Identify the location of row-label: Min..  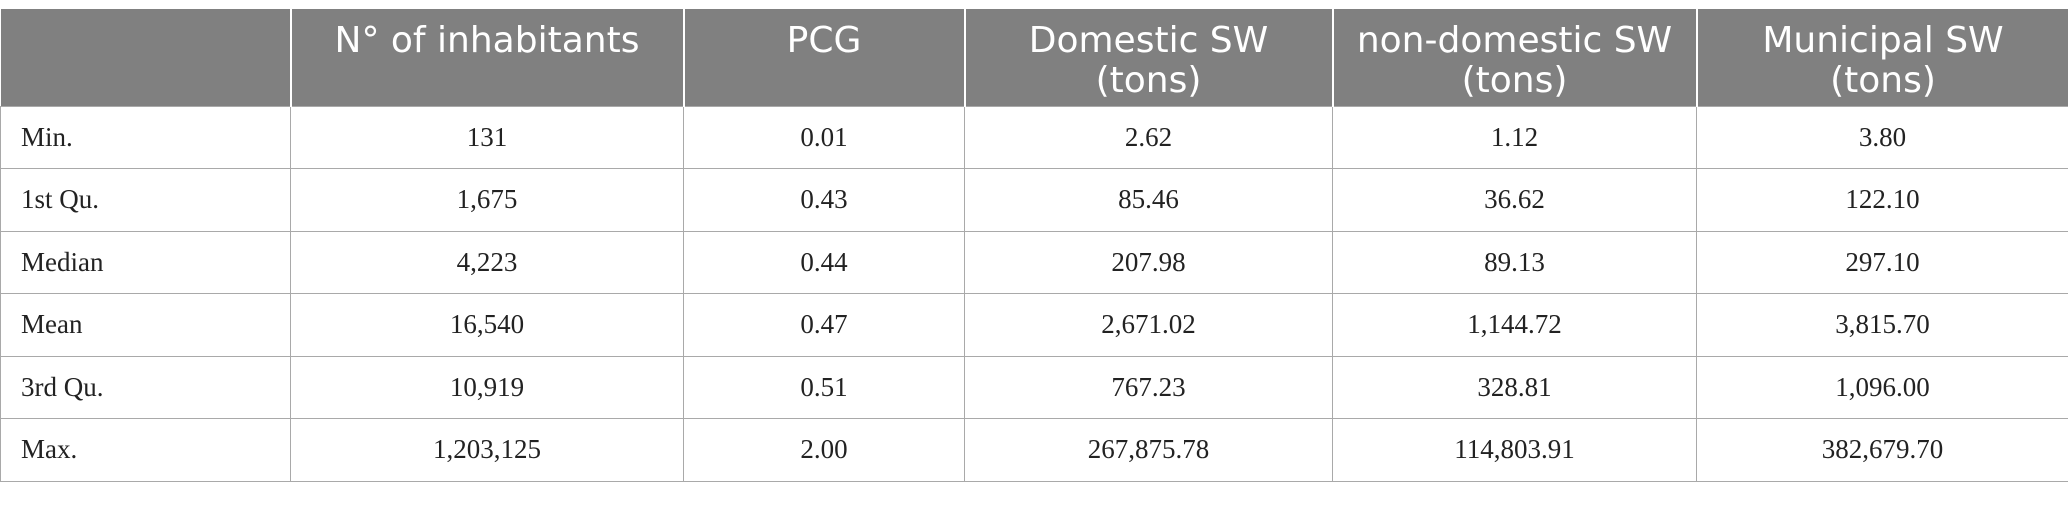
(145, 137).